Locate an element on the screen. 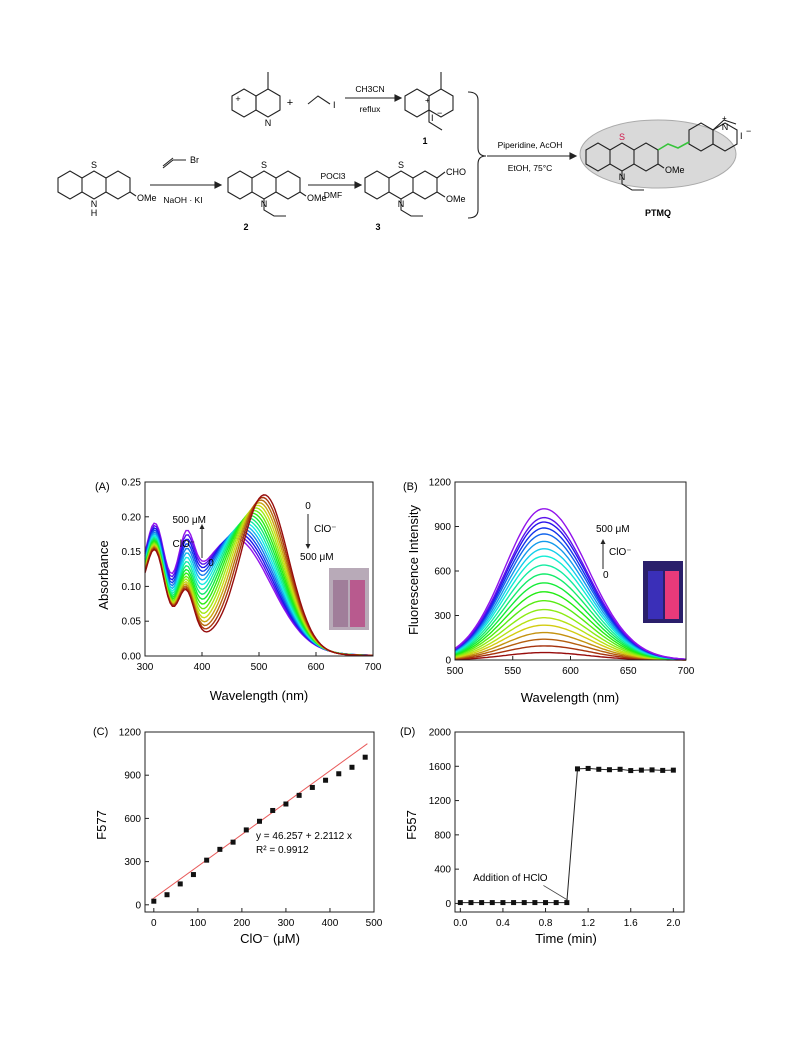  x-tick-label: 1.2 is located at coordinates (588, 923).